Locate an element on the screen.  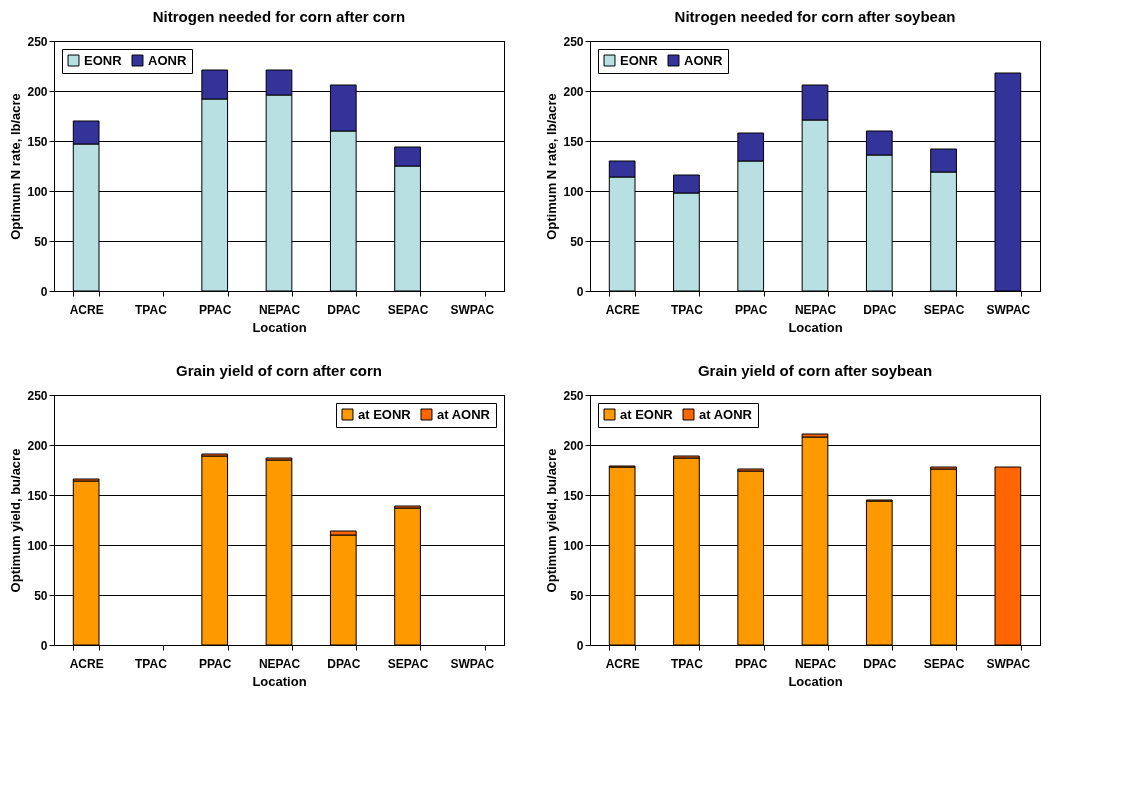
chart-title: Grain yield of corn after soybean is located at coordinates (815, 370).